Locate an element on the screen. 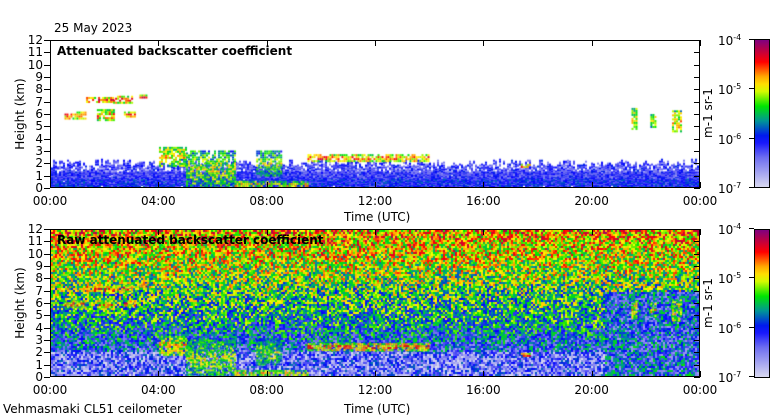 The image size is (780, 420). colorbar-tick-label: 10⁻⁴ is located at coordinates (730, 40).